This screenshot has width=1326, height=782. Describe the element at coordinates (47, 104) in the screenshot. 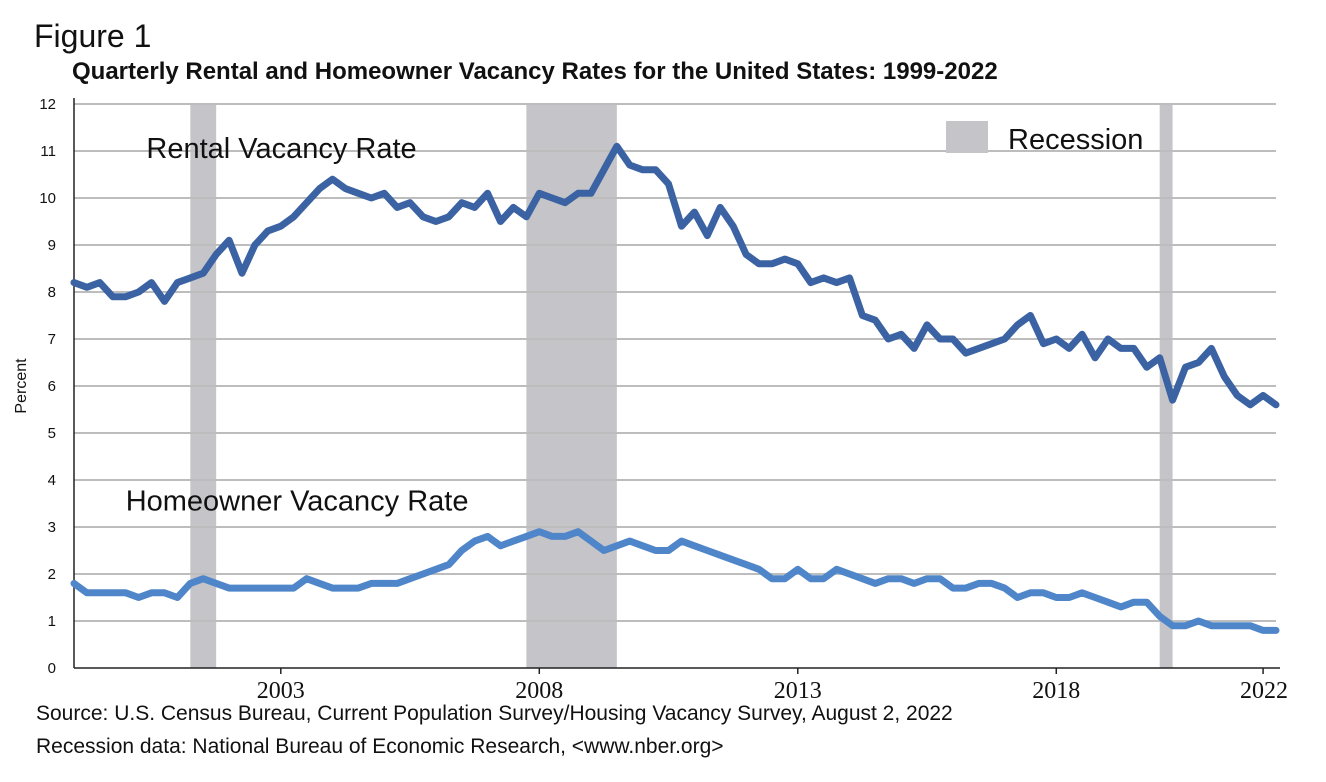

I see `y-tick-label-12: 12` at that location.